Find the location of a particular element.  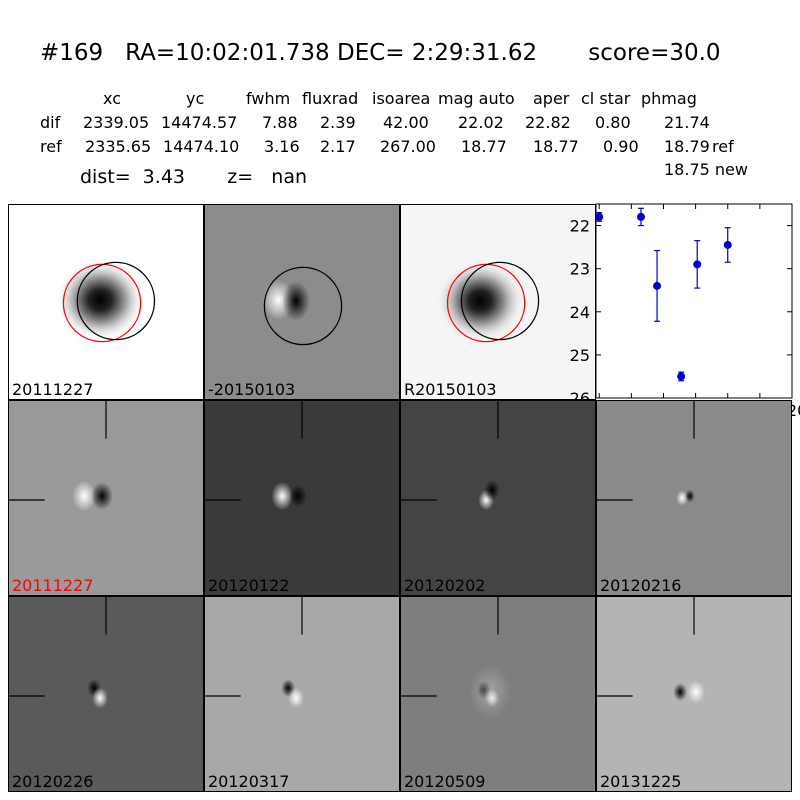

light-curve-chart: 2223242526020406080100120 is located at coordinates (685, 311).